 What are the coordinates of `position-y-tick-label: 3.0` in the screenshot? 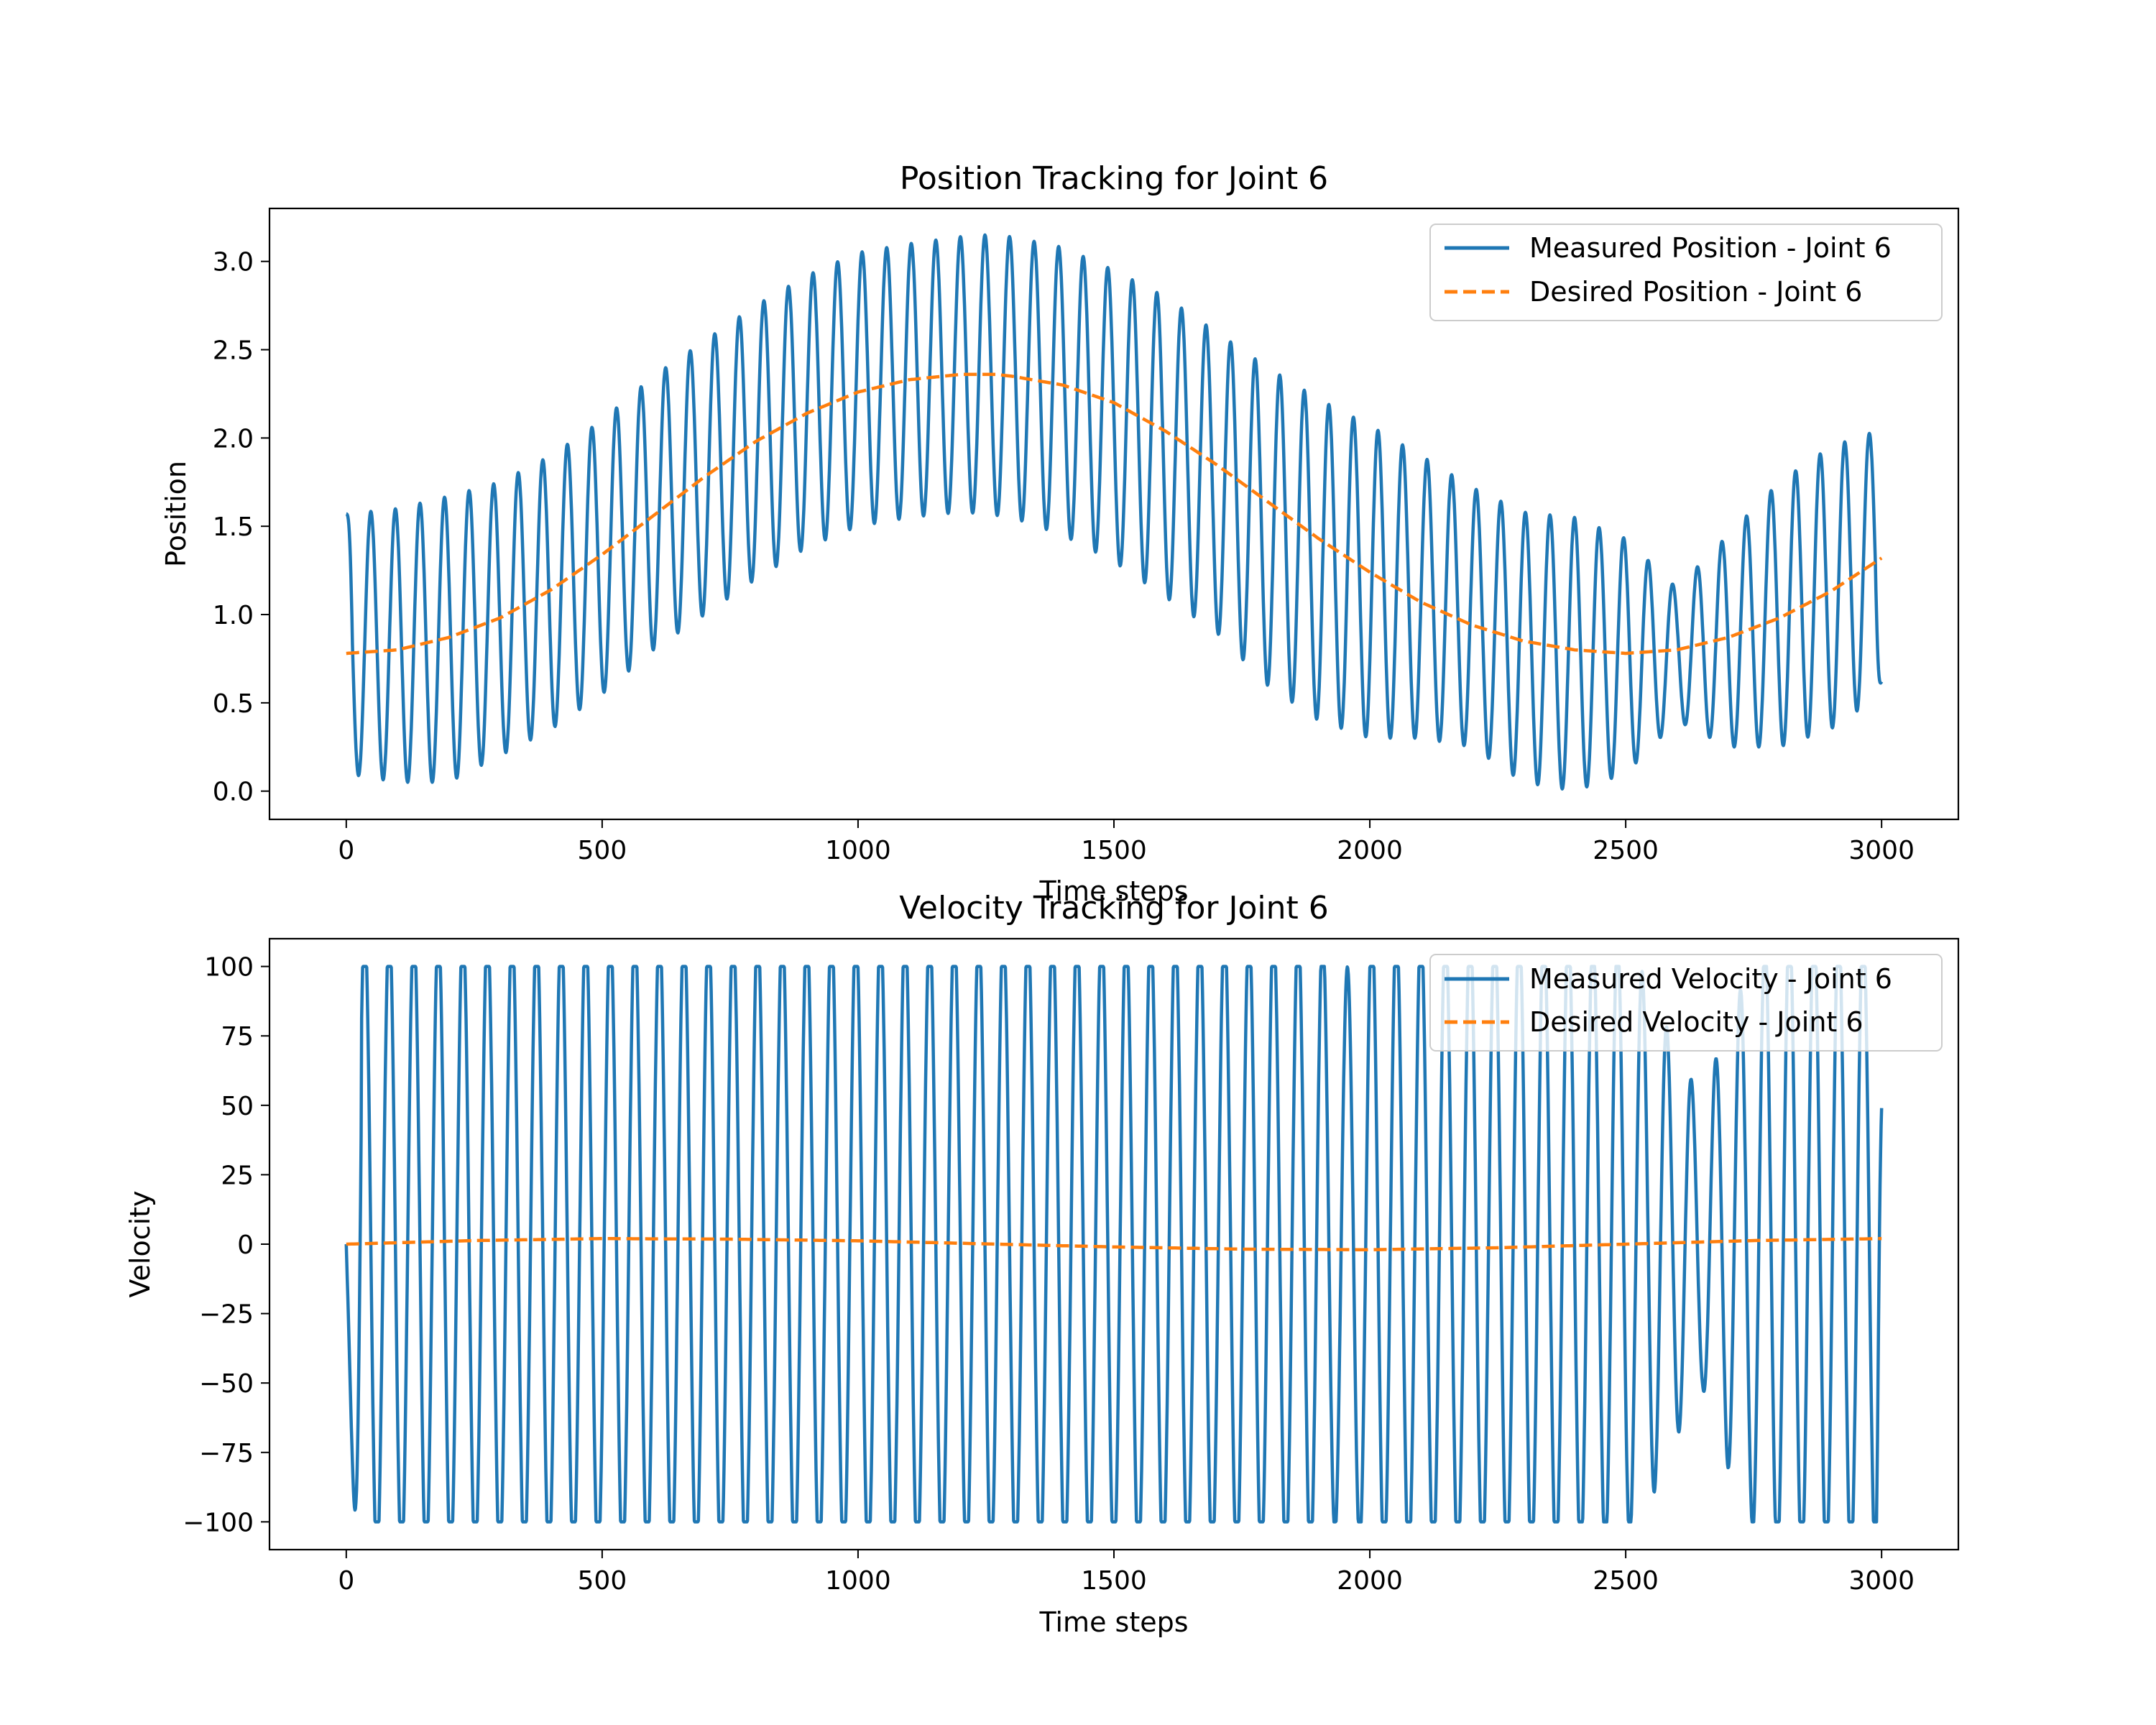 It's located at (234, 262).